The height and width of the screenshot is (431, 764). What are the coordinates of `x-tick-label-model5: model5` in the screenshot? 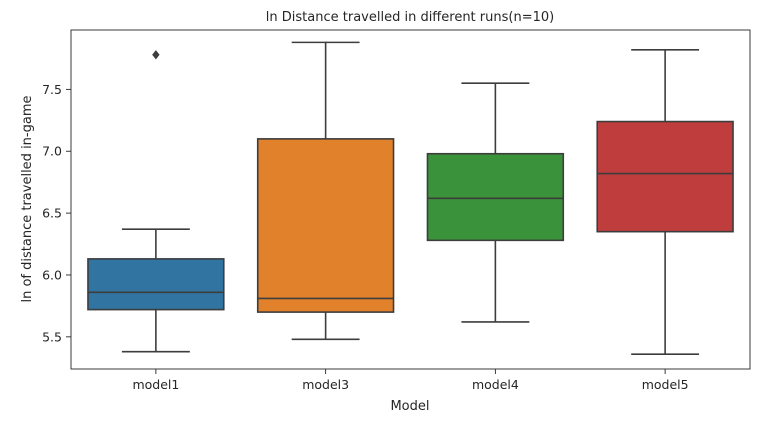 It's located at (665, 384).